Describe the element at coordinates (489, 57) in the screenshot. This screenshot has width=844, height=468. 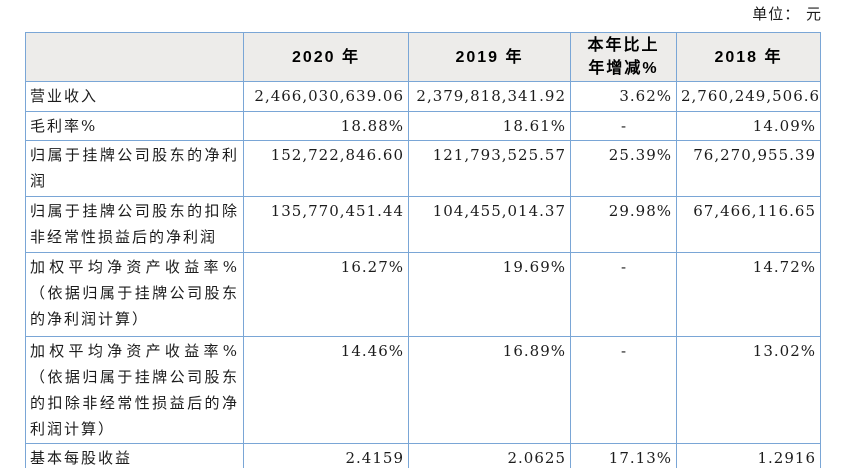
I see `col-header-2019: 2019 年` at that location.